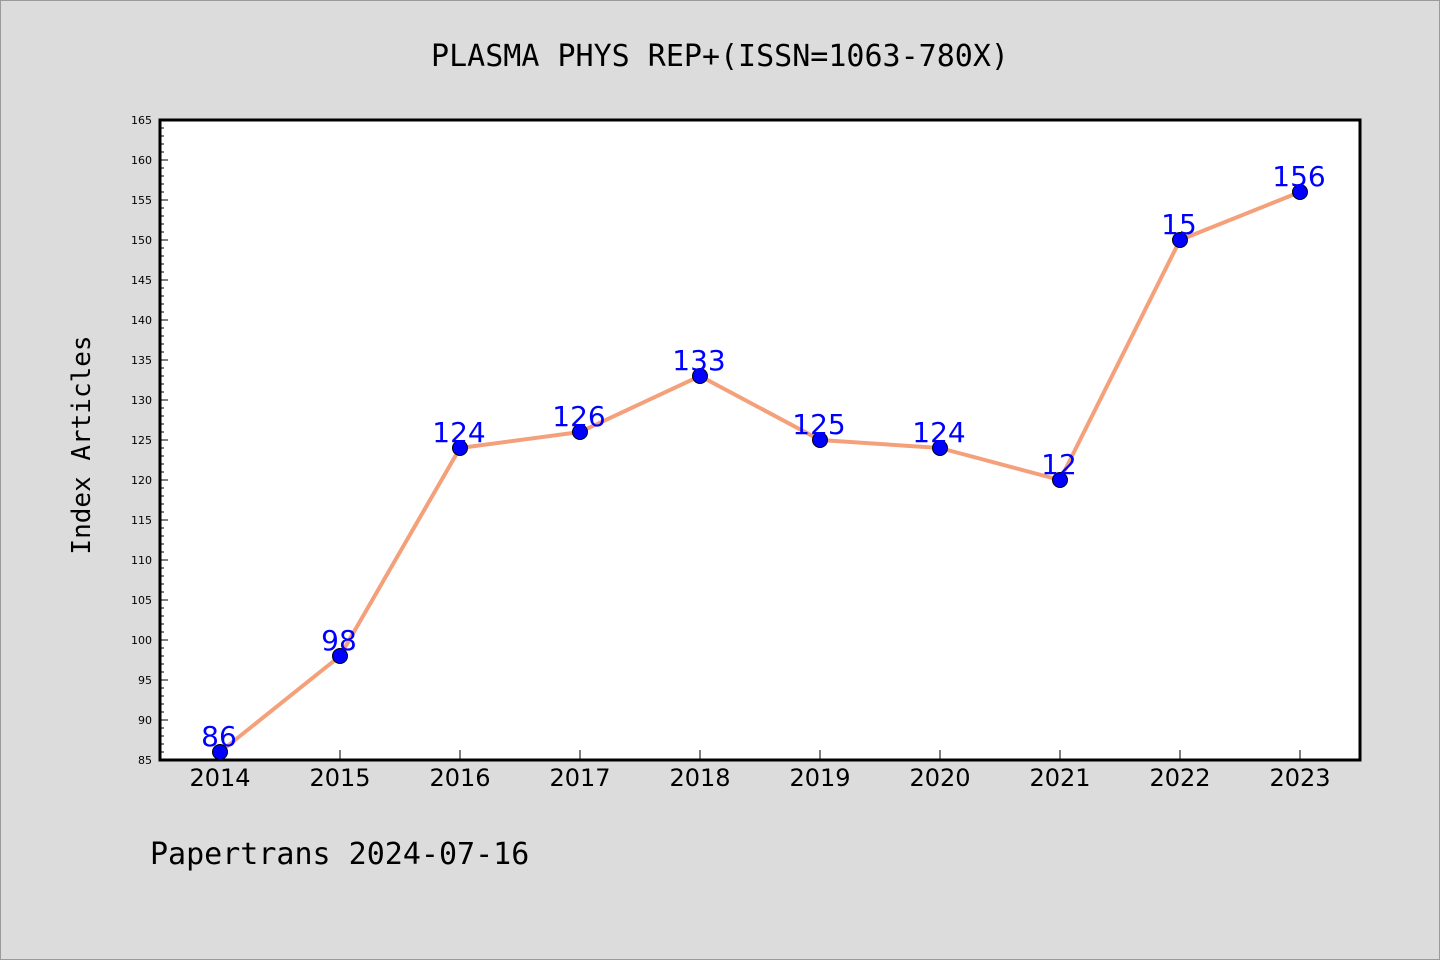 The height and width of the screenshot is (960, 1440). What do you see at coordinates (939, 778) in the screenshot?
I see `x-tick-label: 2020` at bounding box center [939, 778].